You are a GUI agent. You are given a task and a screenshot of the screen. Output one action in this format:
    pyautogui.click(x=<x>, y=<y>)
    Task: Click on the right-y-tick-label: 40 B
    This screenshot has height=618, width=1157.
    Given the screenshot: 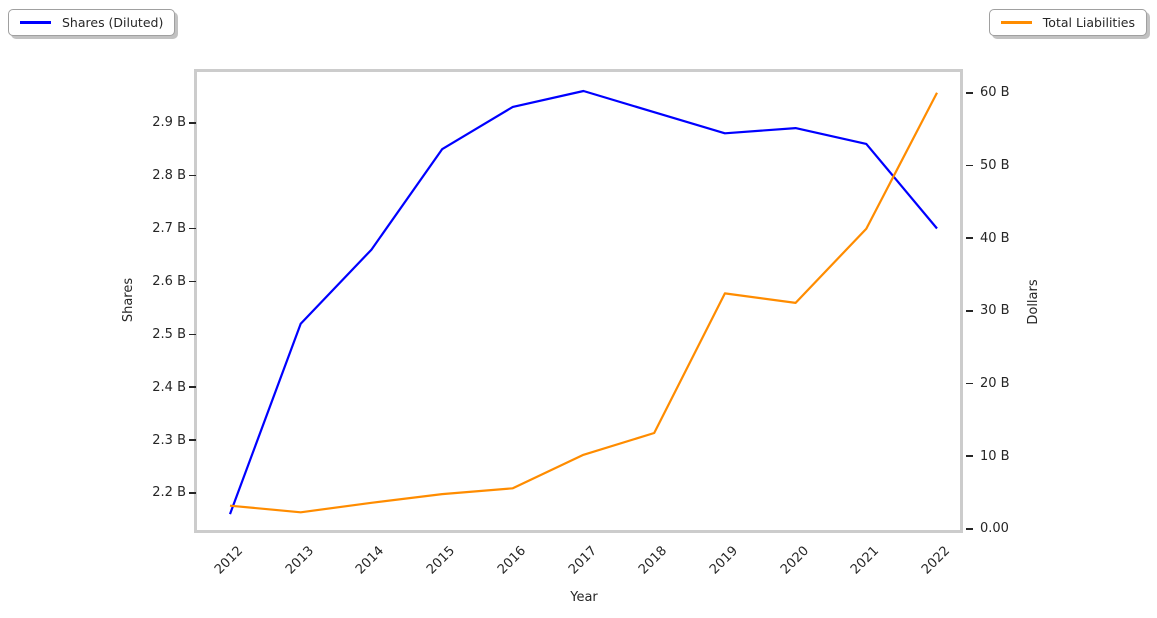 What is the action you would take?
    pyautogui.click(x=995, y=238)
    